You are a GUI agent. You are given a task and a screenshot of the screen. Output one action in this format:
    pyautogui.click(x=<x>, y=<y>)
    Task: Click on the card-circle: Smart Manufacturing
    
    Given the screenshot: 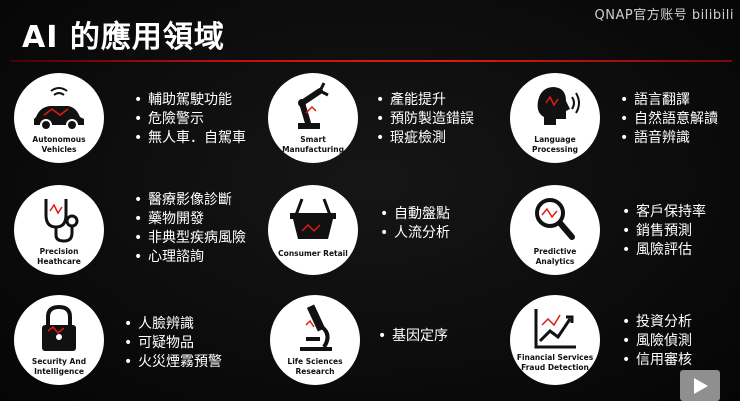 What is the action you would take?
    pyautogui.click(x=313, y=118)
    